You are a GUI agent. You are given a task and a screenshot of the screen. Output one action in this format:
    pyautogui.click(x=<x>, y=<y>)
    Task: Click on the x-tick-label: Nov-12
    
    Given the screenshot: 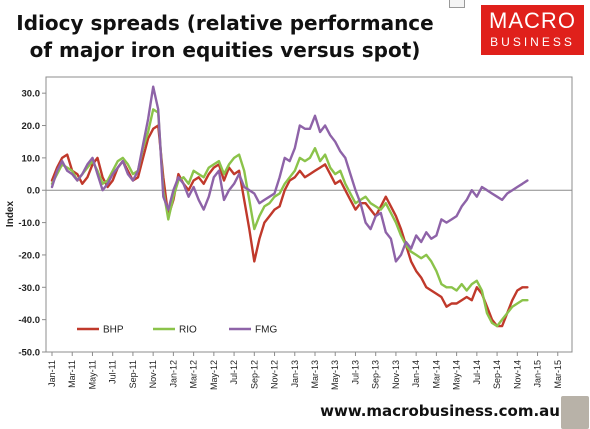 What is the action you would take?
    pyautogui.click(x=275, y=374)
    